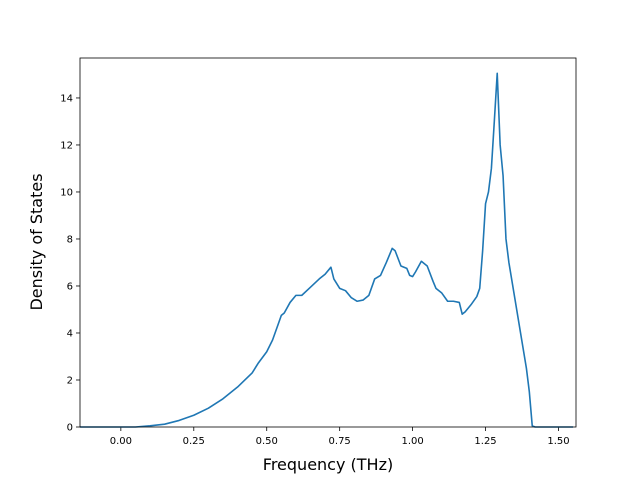  What do you see at coordinates (70, 263) in the screenshot?
I see `y-axis-ticks: 0 2 4 6 8 10 12 14` at bounding box center [70, 263].